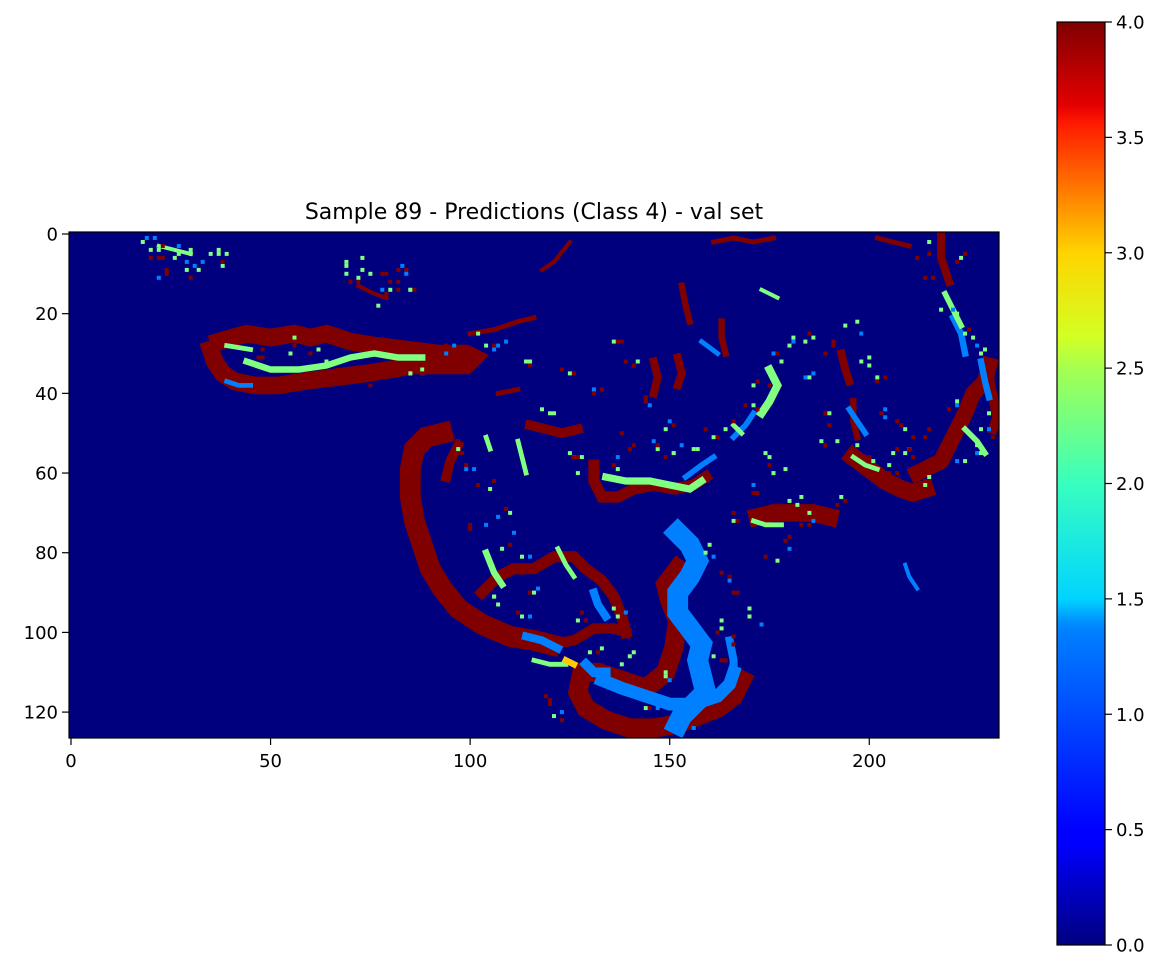 Image resolution: width=1166 pixels, height=974 pixels. I want to click on colorbar-tick-label: 3.5, so click(1130, 138).